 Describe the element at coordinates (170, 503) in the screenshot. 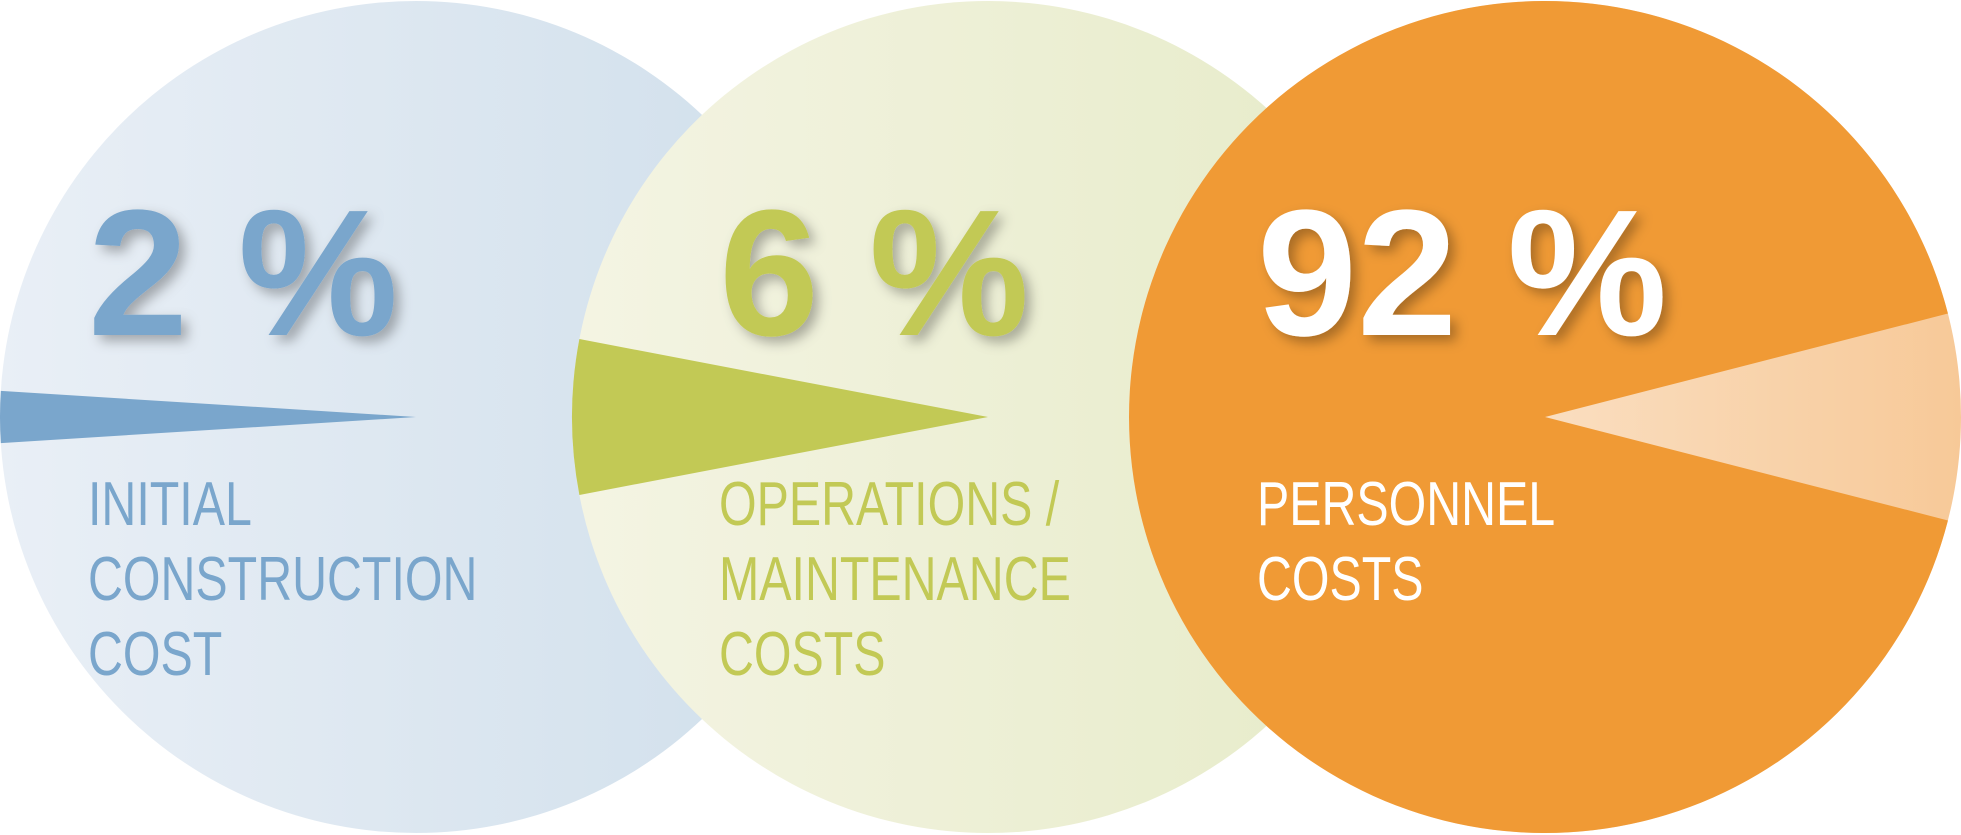

I see `category-label: INITIAL` at that location.